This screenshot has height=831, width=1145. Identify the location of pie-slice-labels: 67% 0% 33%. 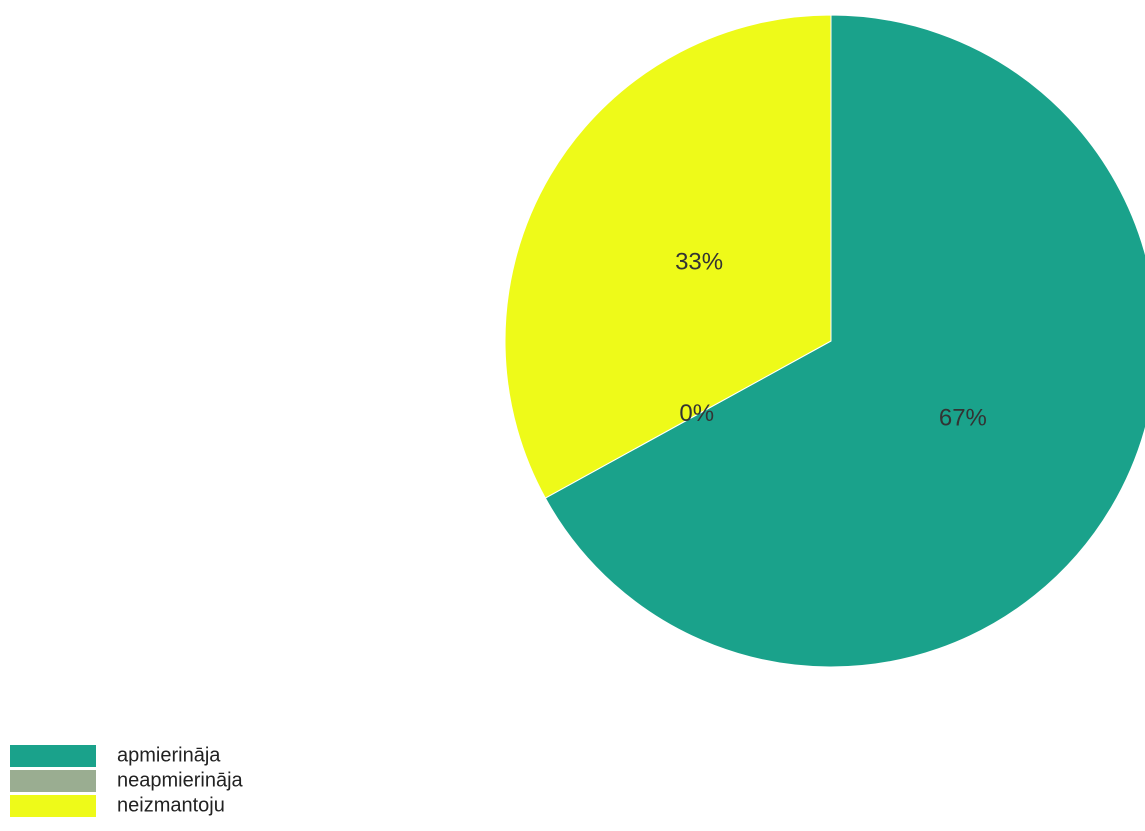
(831, 339).